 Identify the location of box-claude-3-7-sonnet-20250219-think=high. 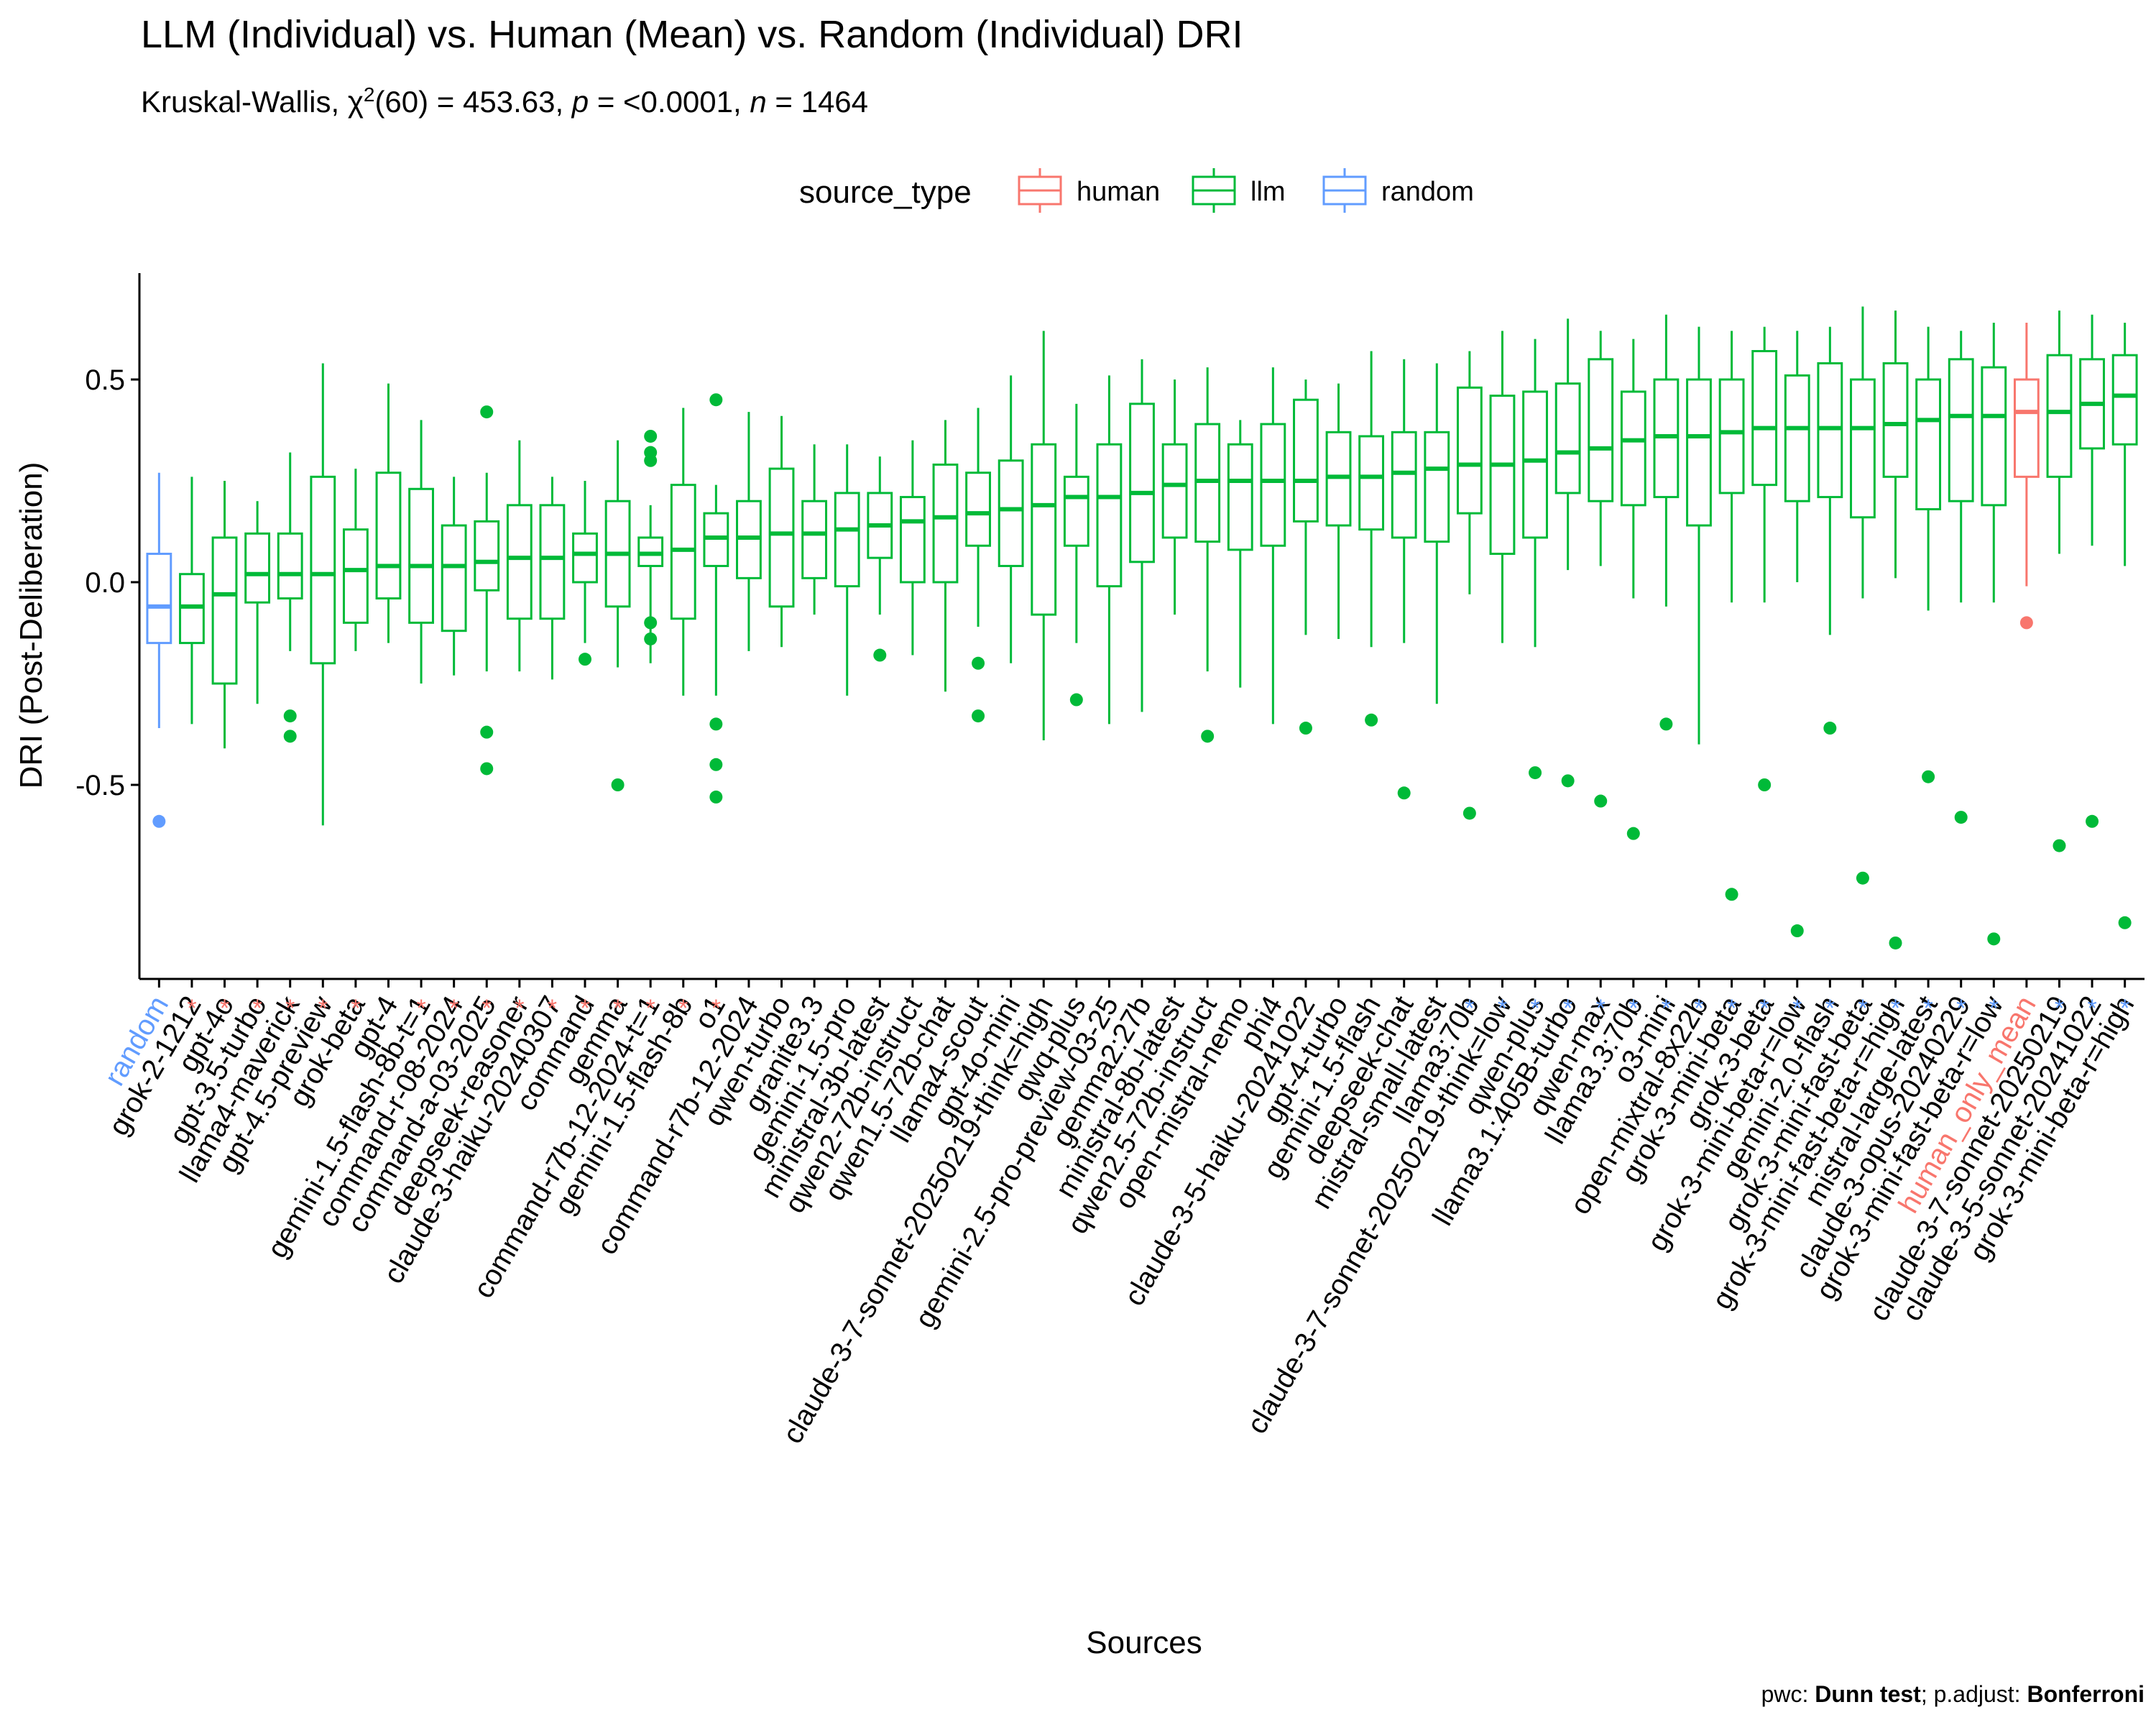
(1044, 535).